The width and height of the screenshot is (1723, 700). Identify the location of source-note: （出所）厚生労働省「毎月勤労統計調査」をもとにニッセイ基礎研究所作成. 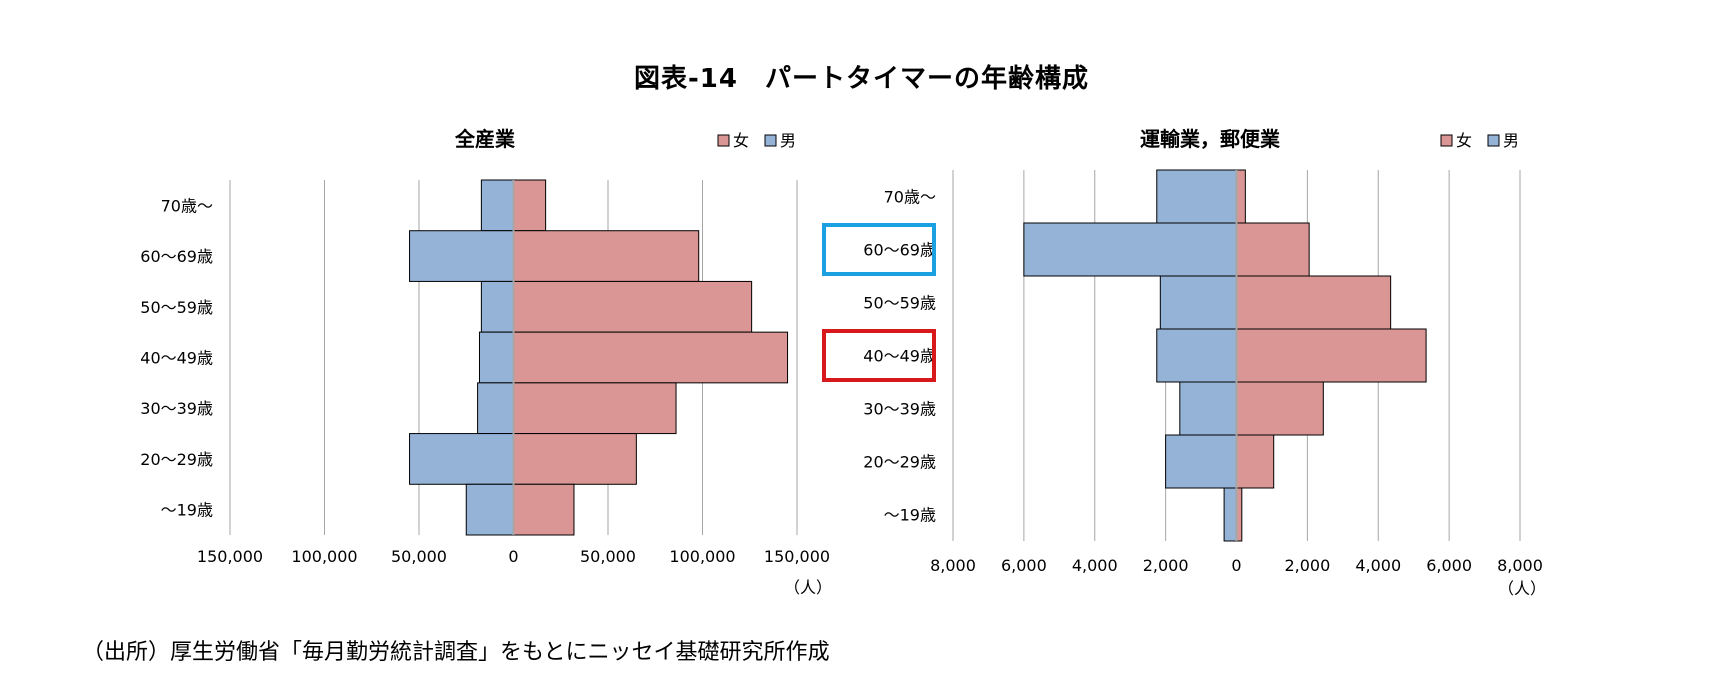
(456, 652).